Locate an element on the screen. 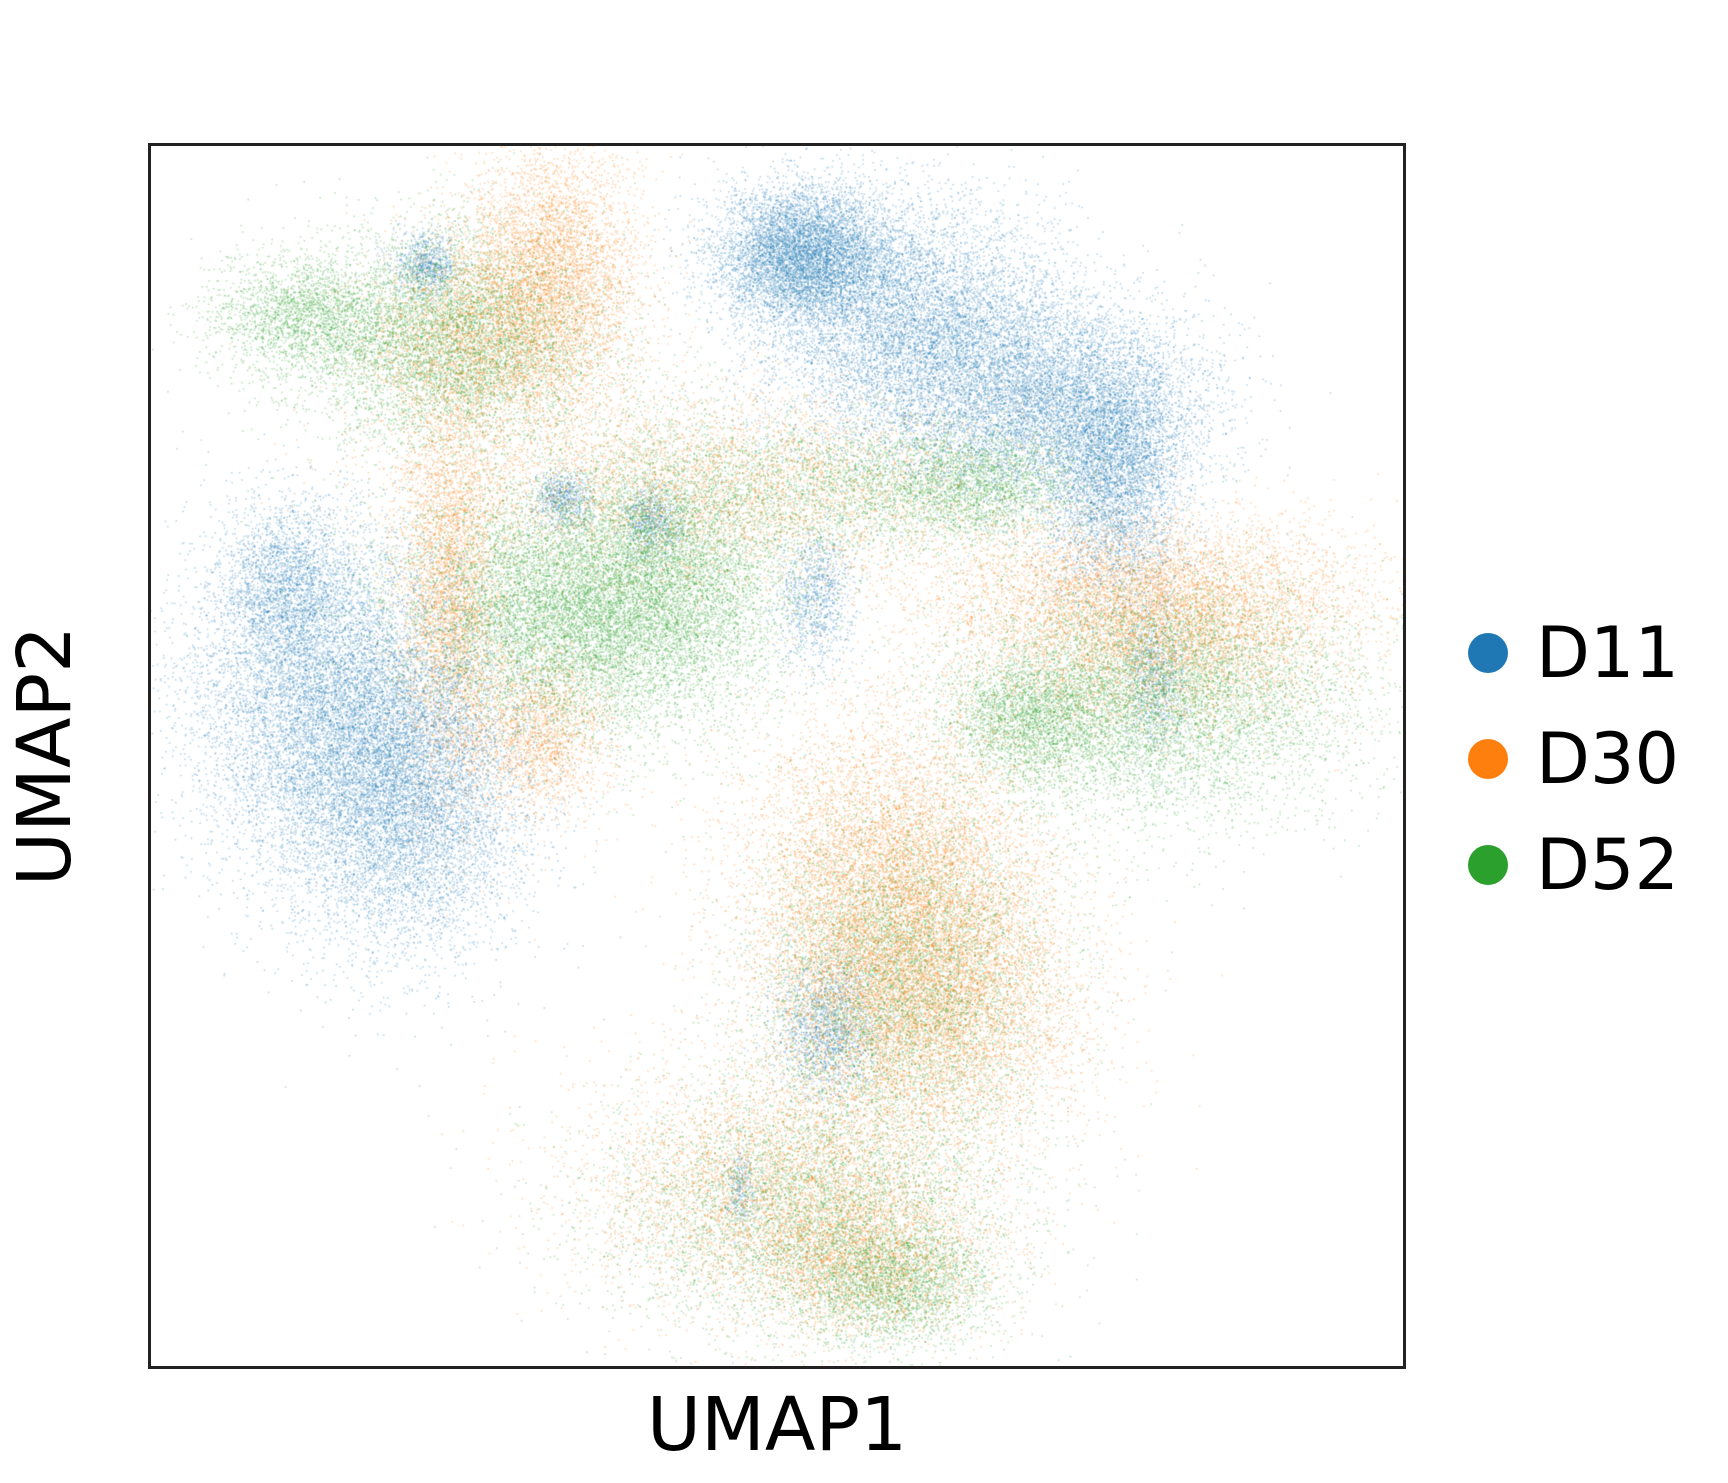 This screenshot has width=1728, height=1483. y-axis-label: UMAP2 is located at coordinates (45, 756).